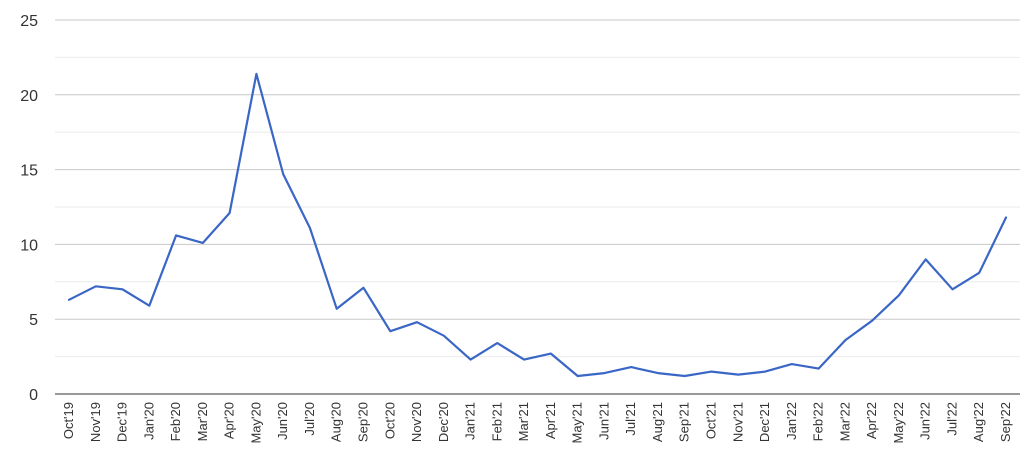 This screenshot has width=1032, height=474. Describe the element at coordinates (202, 421) in the screenshot. I see `x-tick-label: Mar'20` at that location.